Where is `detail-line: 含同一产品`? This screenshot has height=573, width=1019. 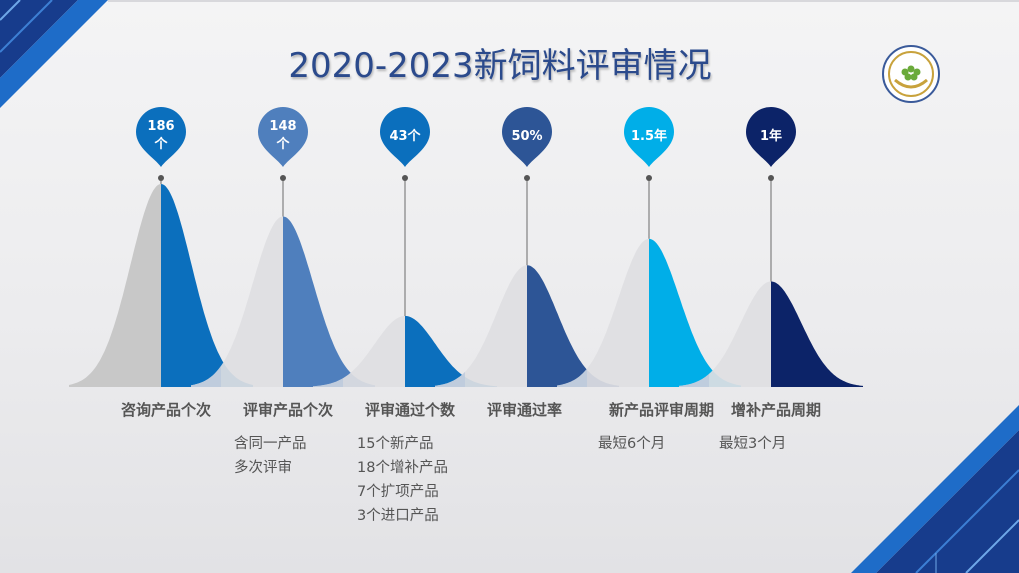
detail-line: 含同一产品 is located at coordinates (270, 444).